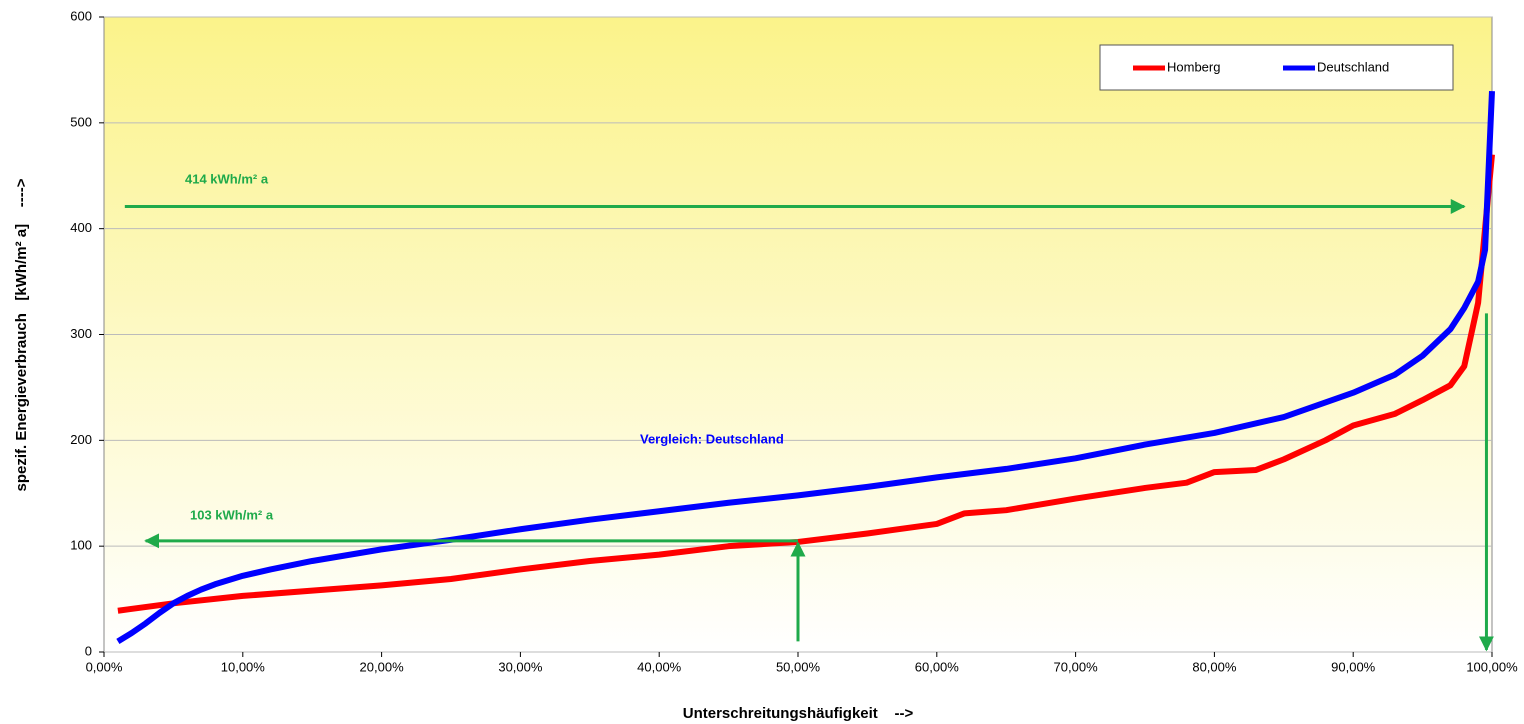  Describe the element at coordinates (1193, 66) in the screenshot. I see `legend-label: Homberg` at that location.